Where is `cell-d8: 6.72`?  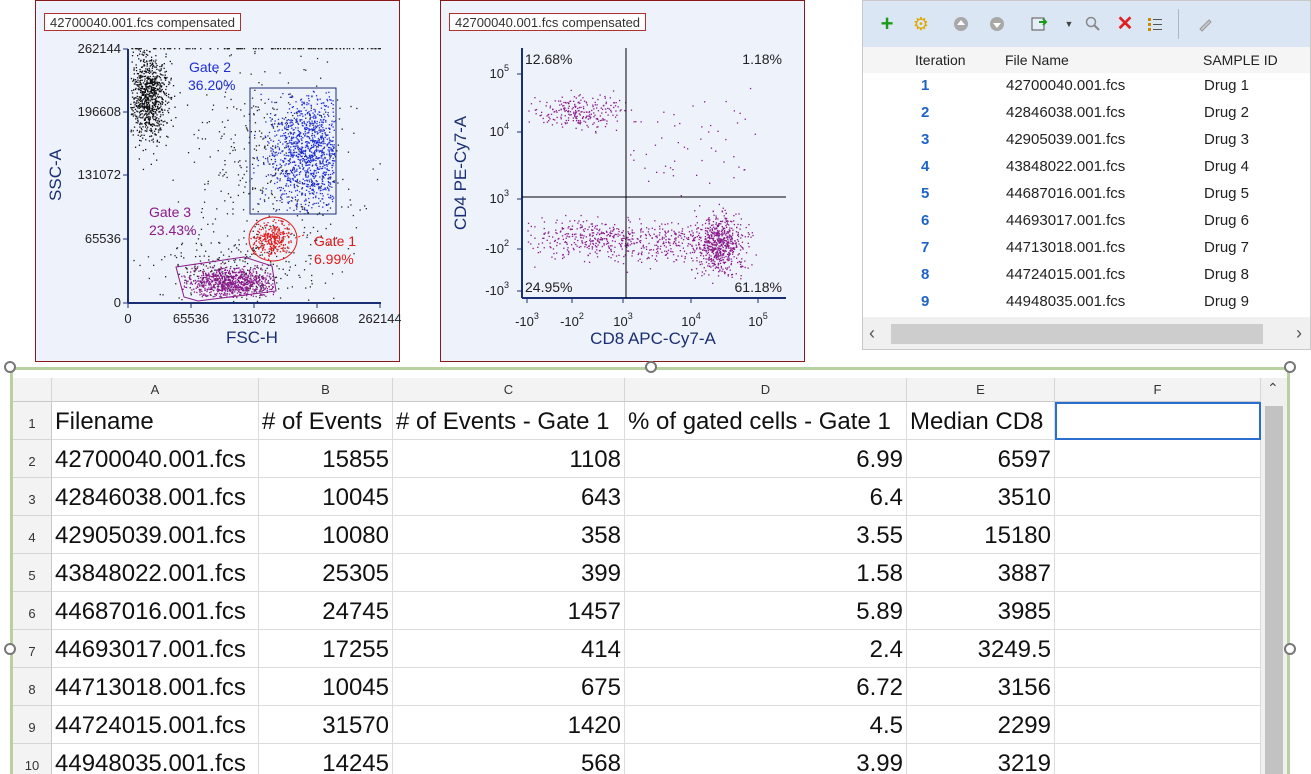
cell-d8: 6.72 is located at coordinates (766, 687).